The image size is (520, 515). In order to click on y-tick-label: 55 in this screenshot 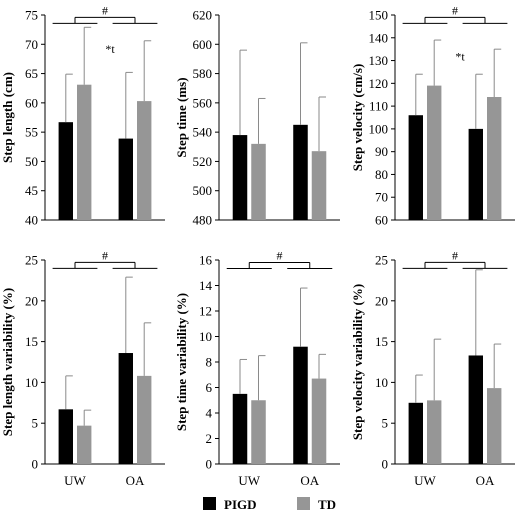, I will do `click(31, 132)`.